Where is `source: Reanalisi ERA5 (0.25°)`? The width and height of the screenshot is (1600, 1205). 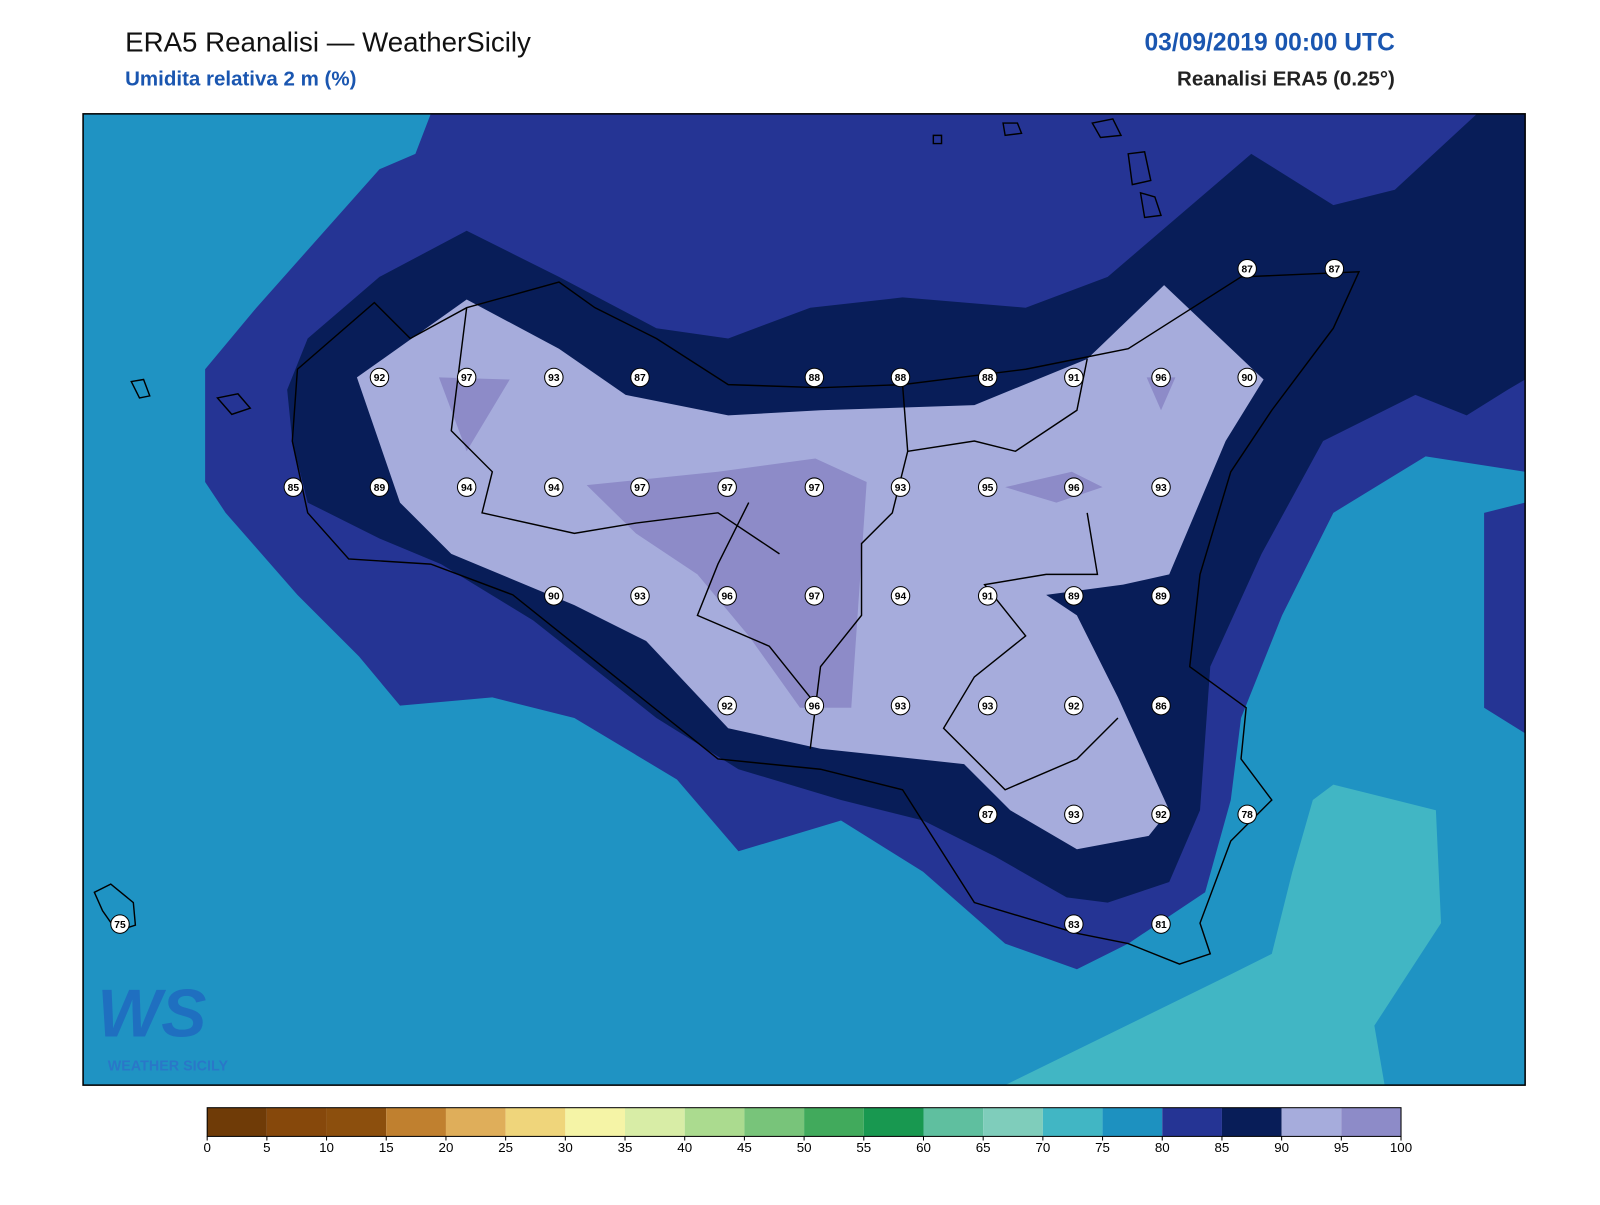 source: Reanalisi ERA5 (0.25°) is located at coordinates (1286, 78).